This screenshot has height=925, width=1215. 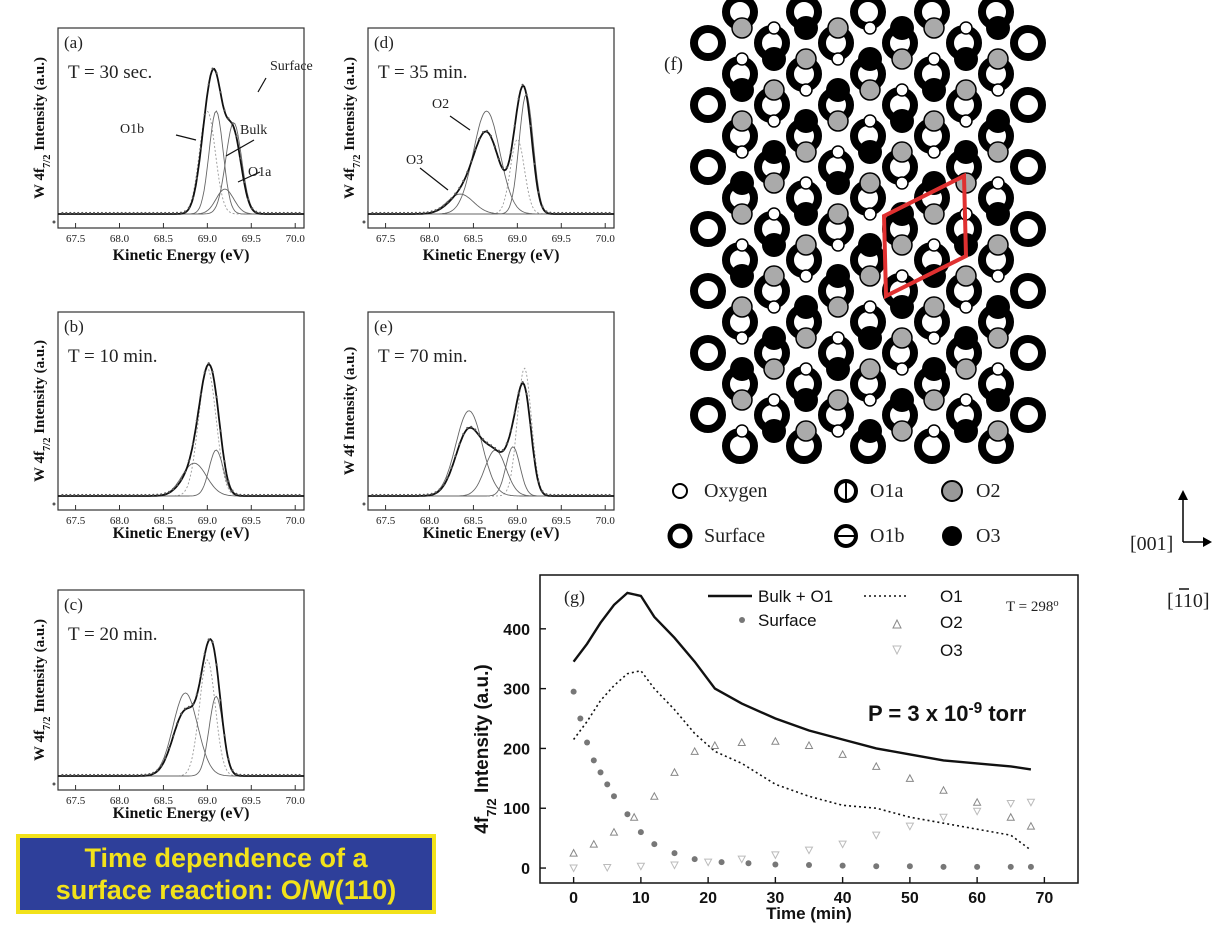 I want to click on annotation-arrow, so click(x=186, y=137).